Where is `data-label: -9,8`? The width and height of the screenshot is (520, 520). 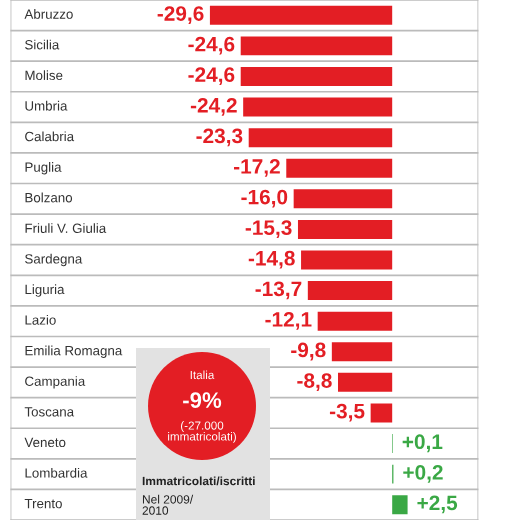 data-label: -9,8 is located at coordinates (308, 351).